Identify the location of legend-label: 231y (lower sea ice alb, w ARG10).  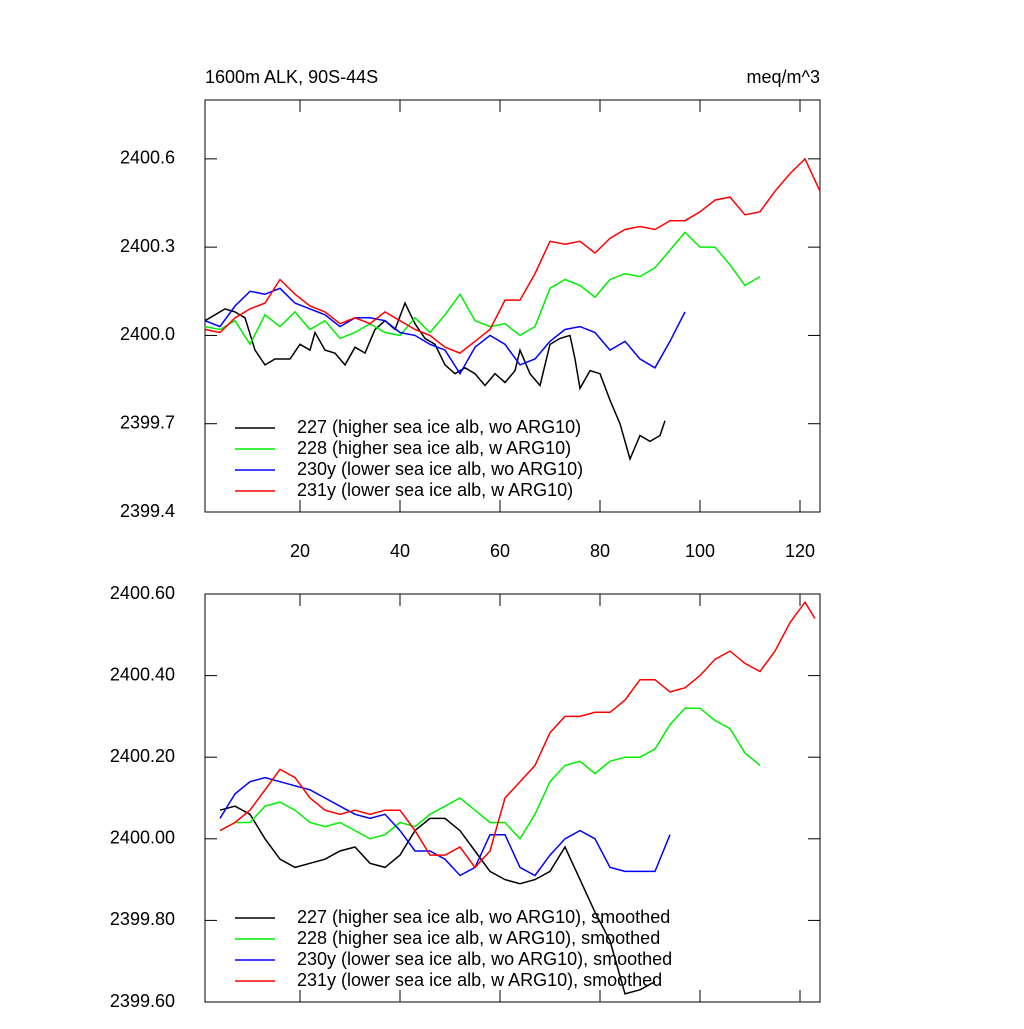
(435, 490).